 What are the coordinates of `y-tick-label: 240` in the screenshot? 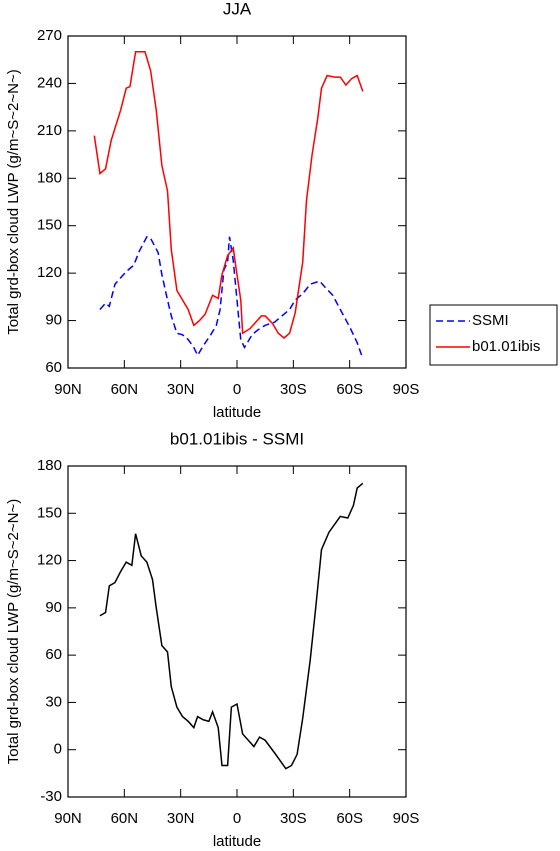 It's located at (49, 82).